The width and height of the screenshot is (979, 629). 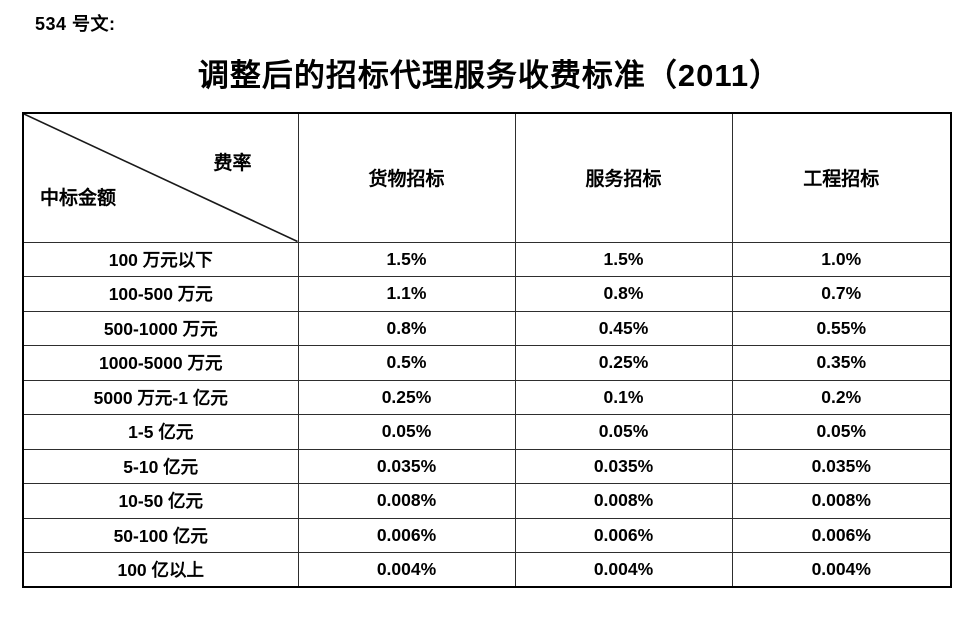 I want to click on rate-cell: 0.1%, so click(x=623, y=397).